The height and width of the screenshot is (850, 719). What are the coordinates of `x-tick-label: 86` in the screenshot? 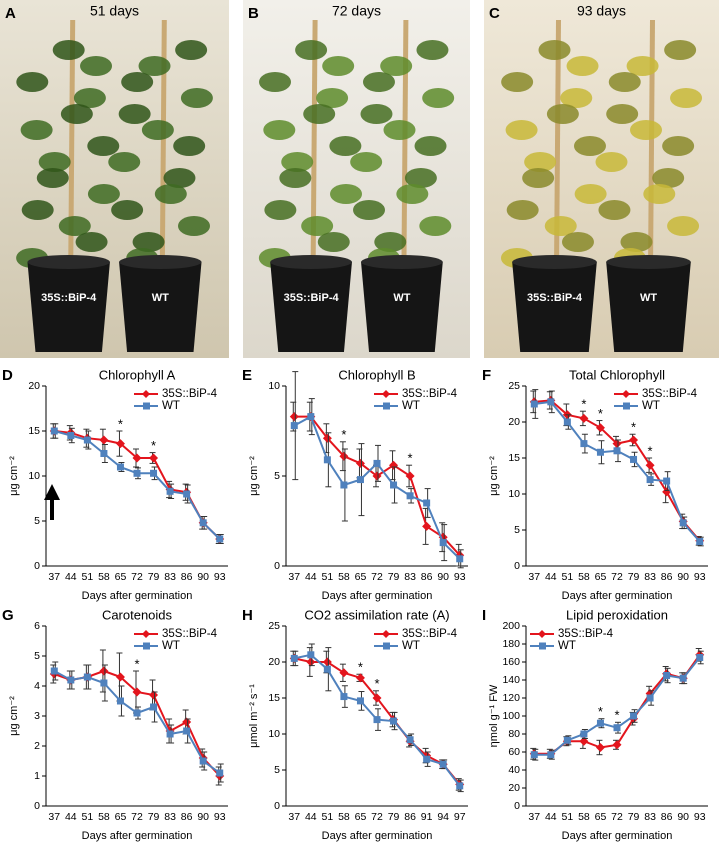 It's located at (667, 577).